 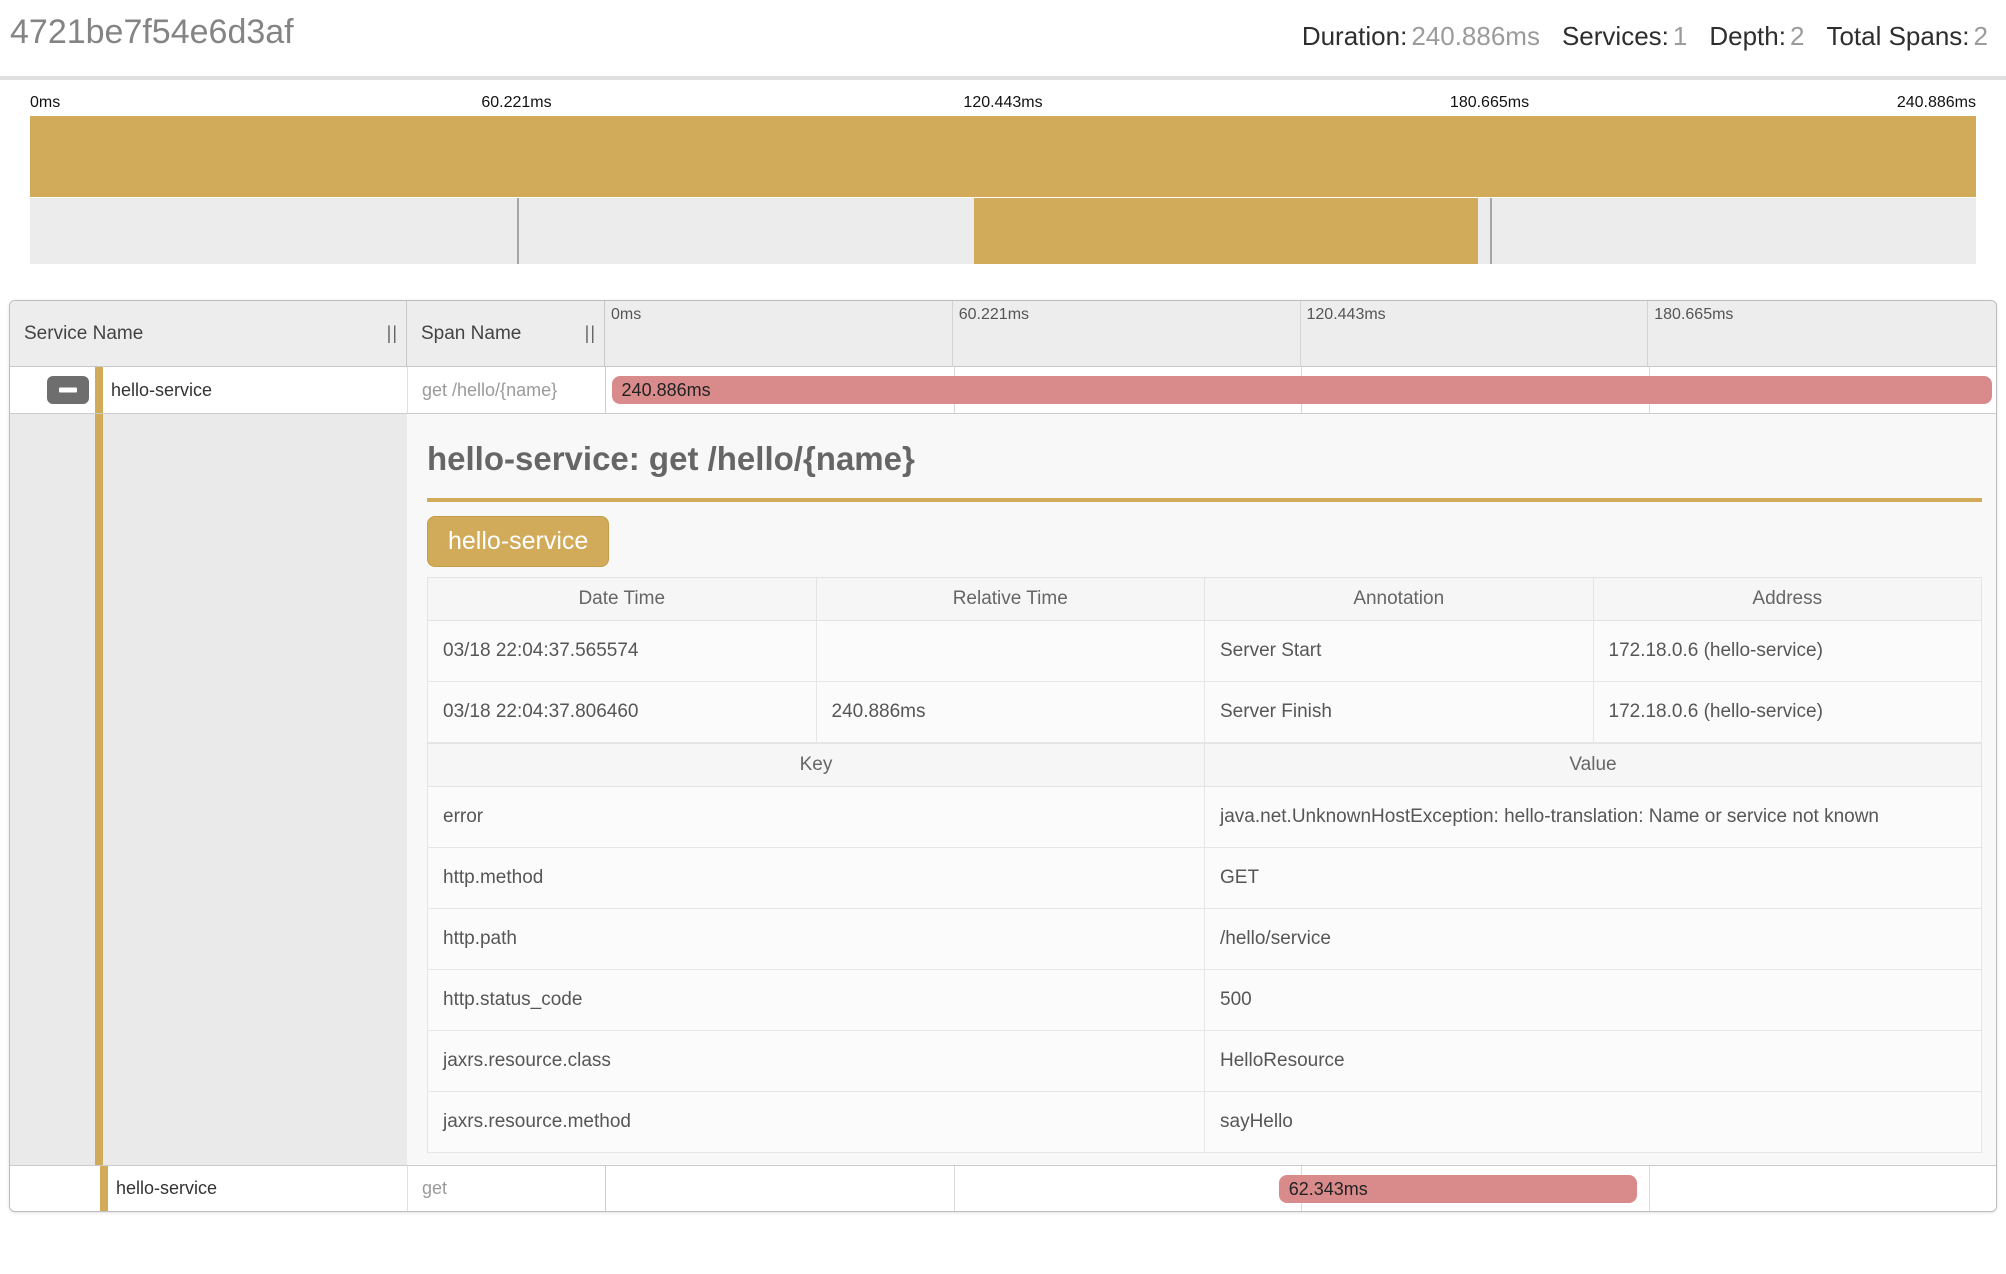 What do you see at coordinates (1489, 102) in the screenshot?
I see `minimap-tick-label: 180.665ms` at bounding box center [1489, 102].